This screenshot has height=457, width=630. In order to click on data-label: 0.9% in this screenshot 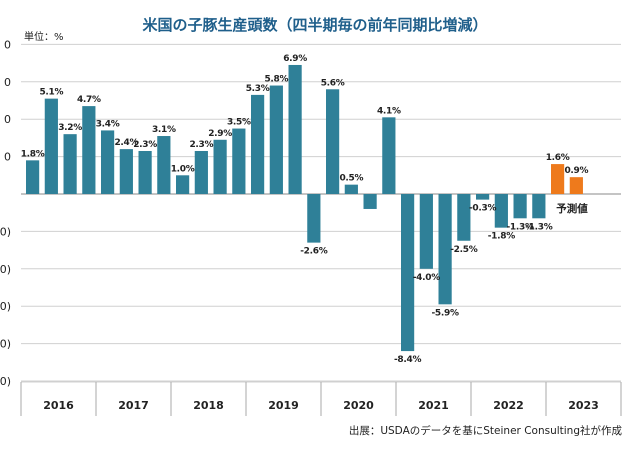, I will do `click(576, 171)`.